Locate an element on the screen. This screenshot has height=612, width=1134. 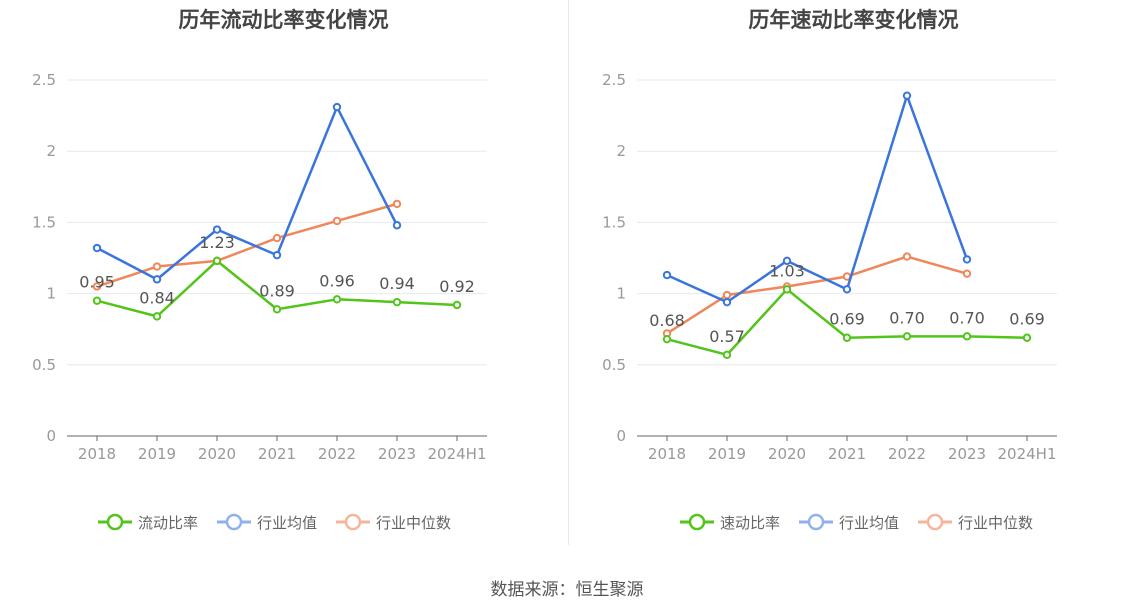
legend: 流动比率 行业均值 行业中位数 is located at coordinates (283, 522).